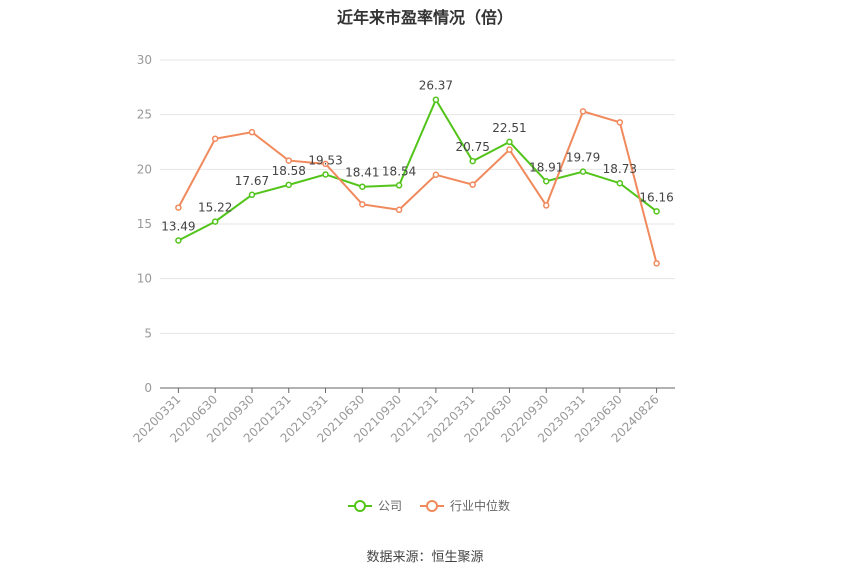 This screenshot has height=575, width=850. I want to click on data-label: 22.51, so click(509, 128).